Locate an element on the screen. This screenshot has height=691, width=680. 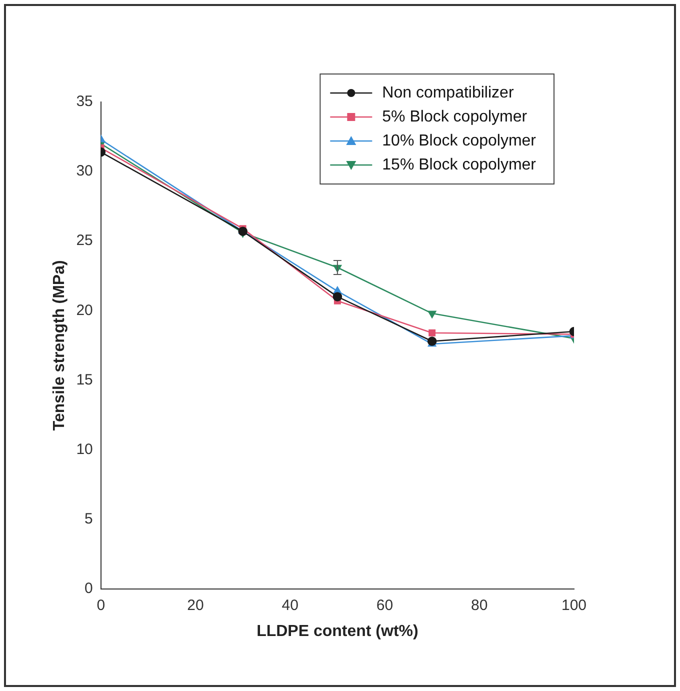
y-tick-label: 5 is located at coordinates (88, 519).